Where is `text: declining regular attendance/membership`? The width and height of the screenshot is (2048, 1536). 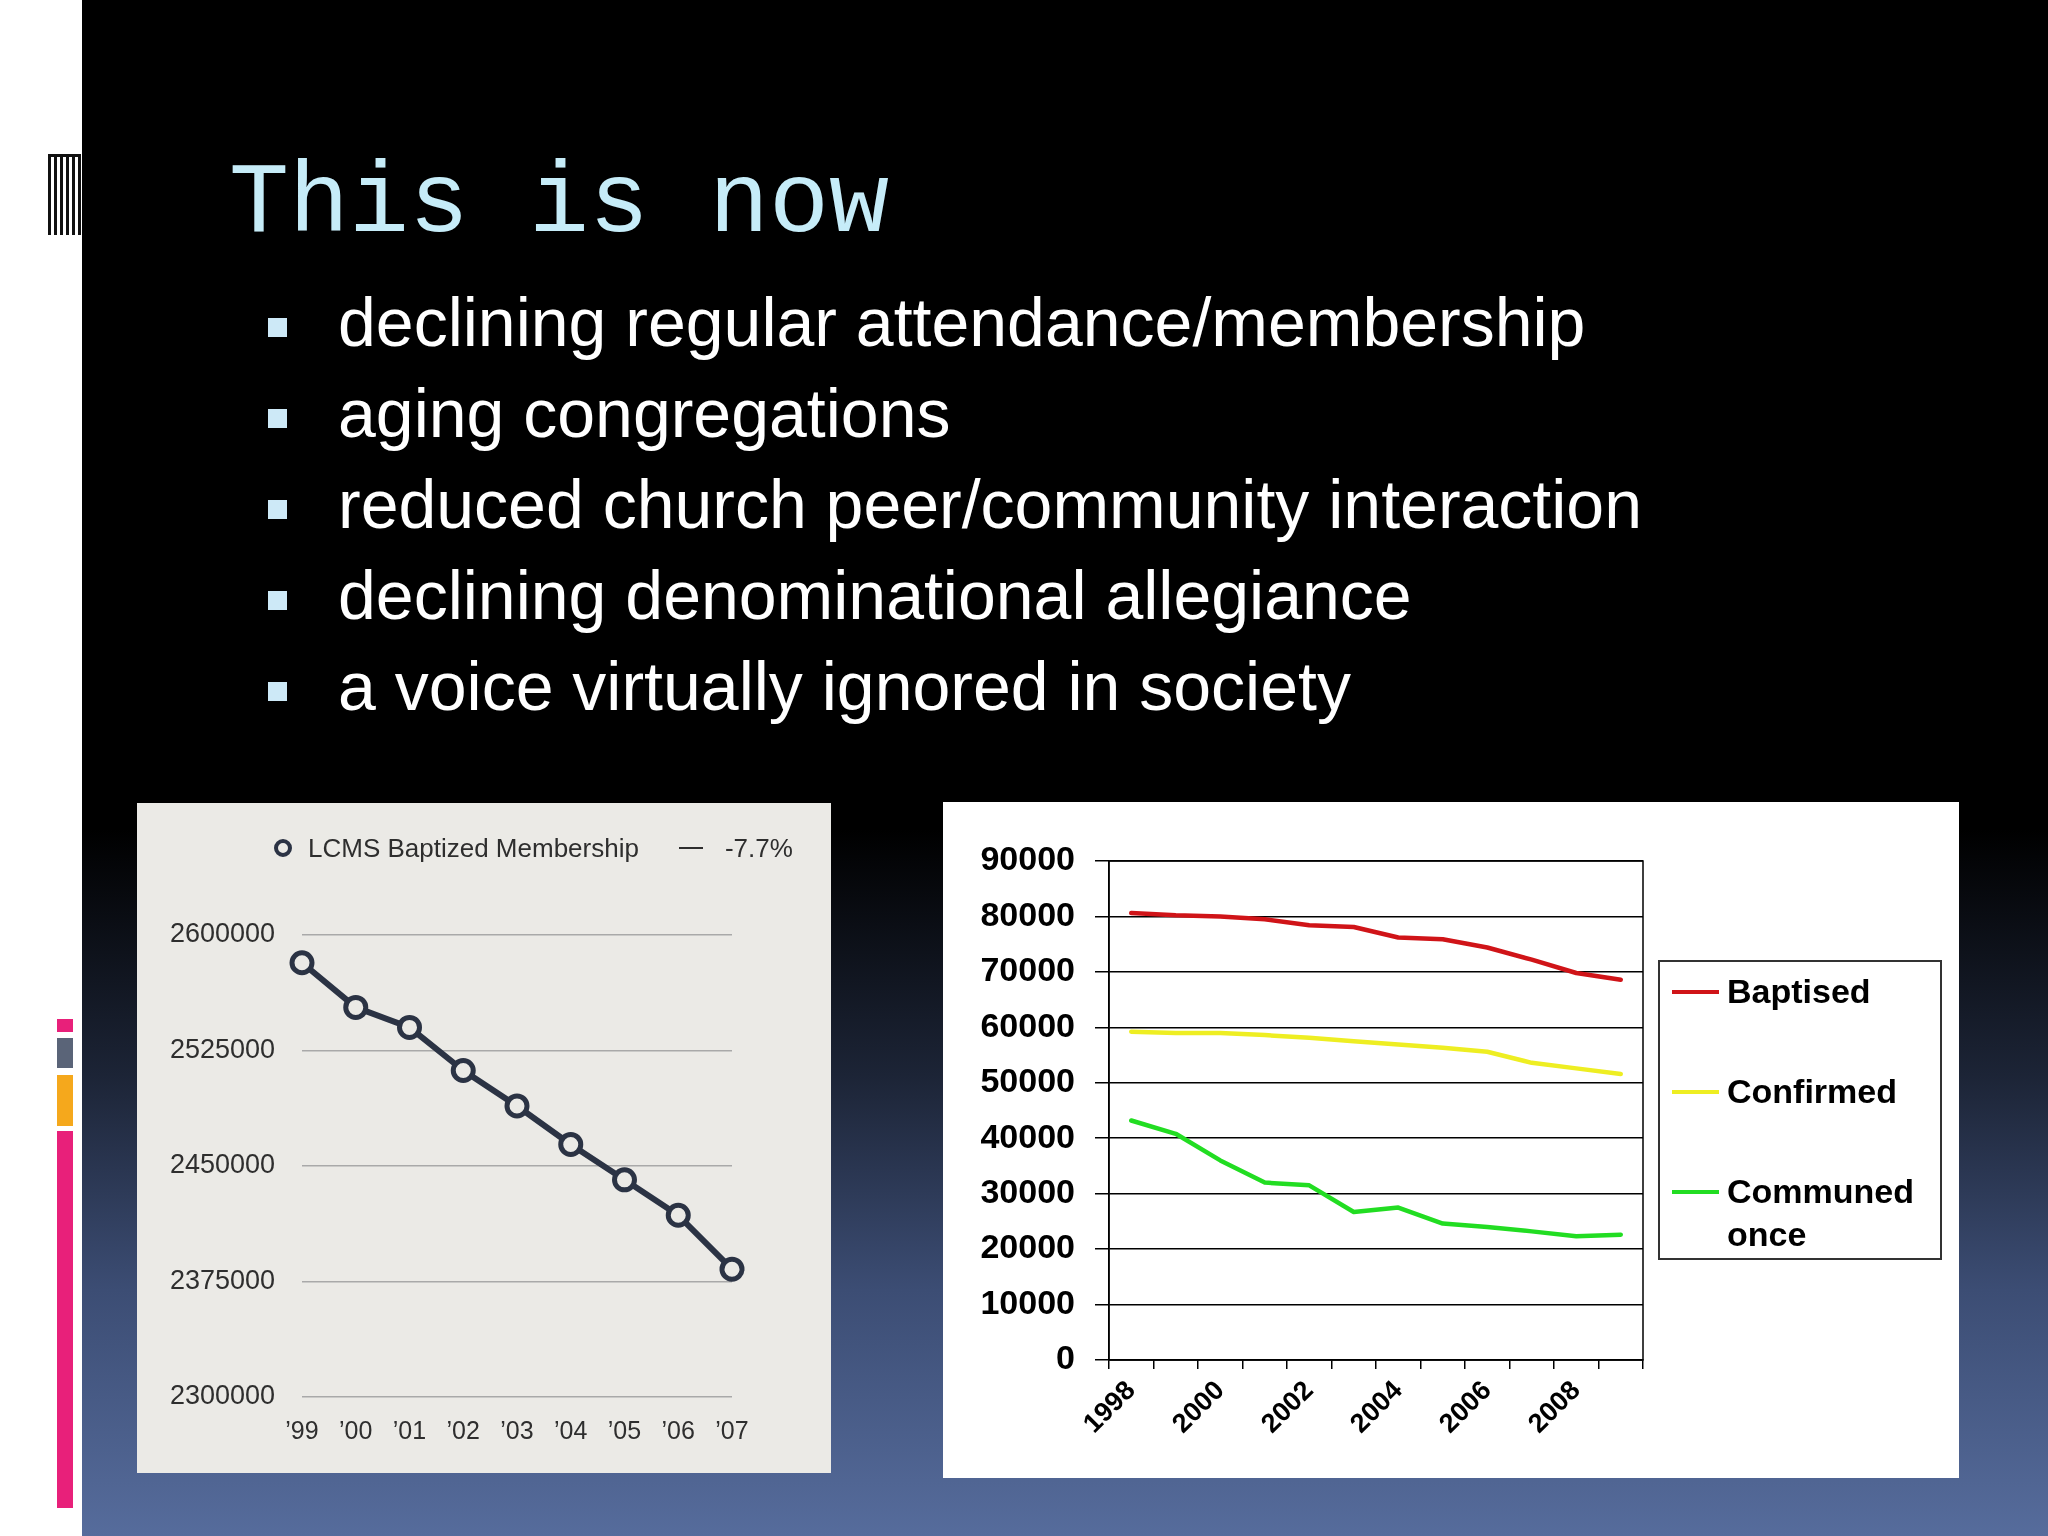
text: declining regular attendance/membership is located at coordinates (962, 322).